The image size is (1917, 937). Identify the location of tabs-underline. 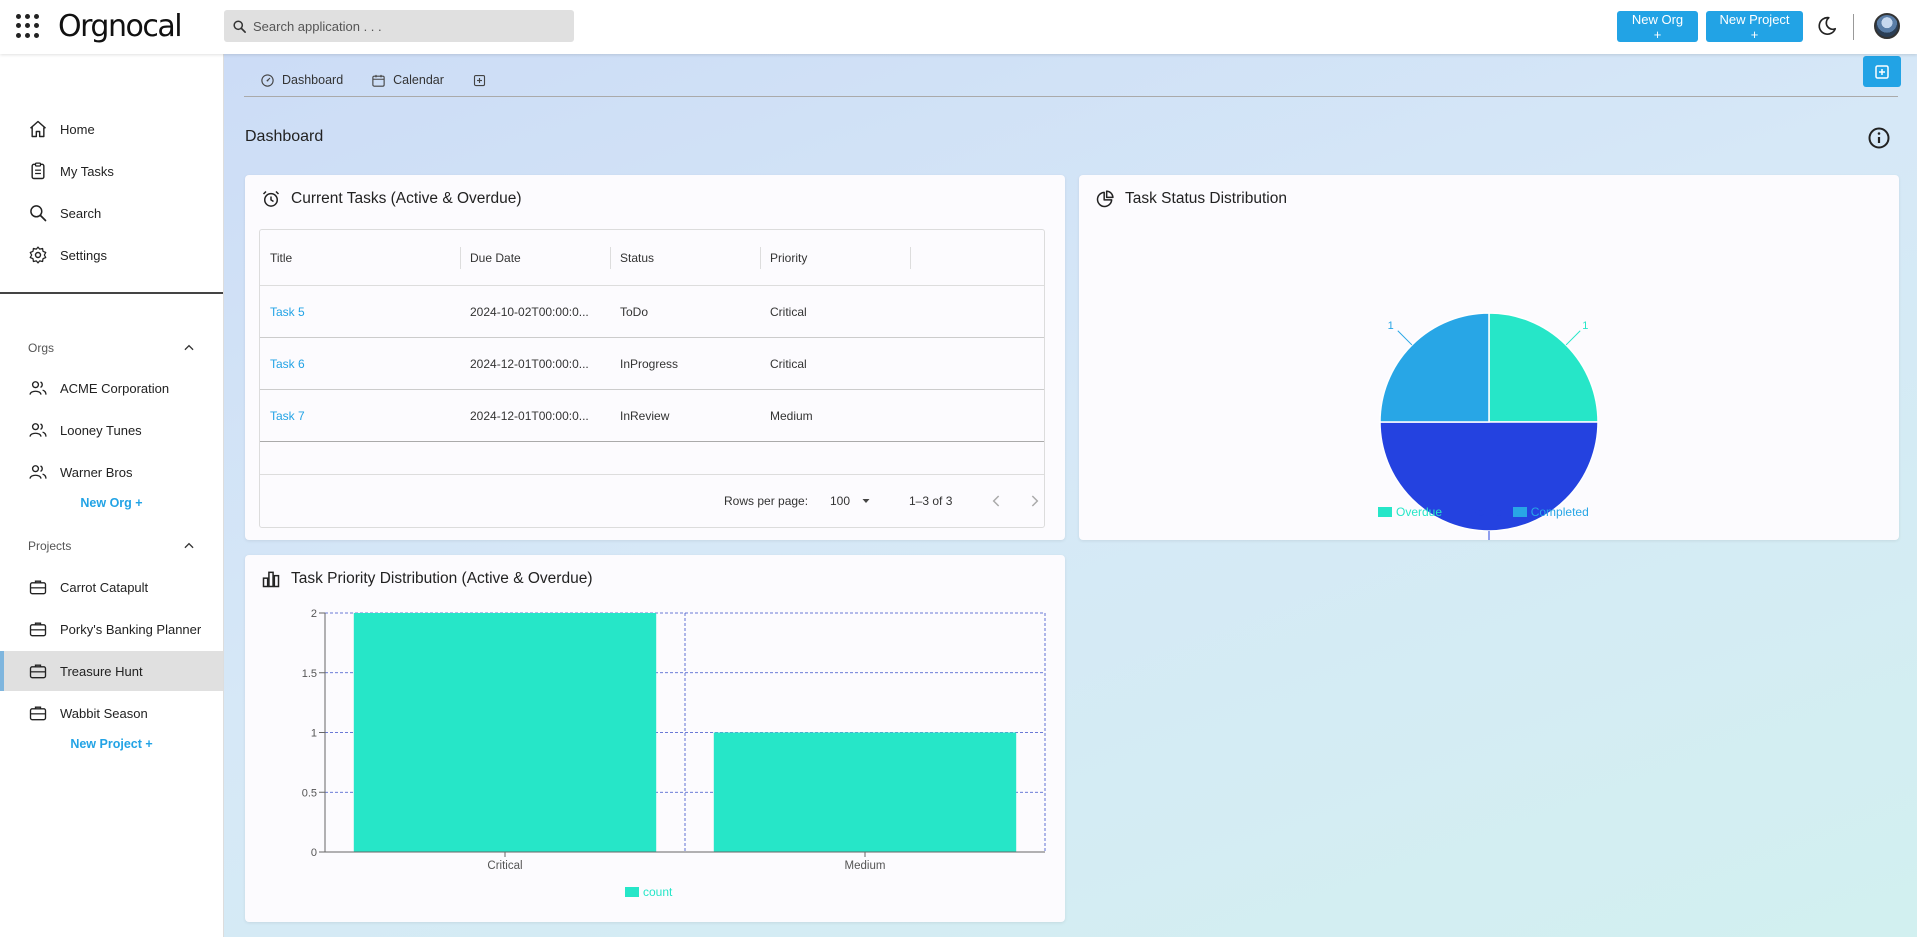
(1071, 96).